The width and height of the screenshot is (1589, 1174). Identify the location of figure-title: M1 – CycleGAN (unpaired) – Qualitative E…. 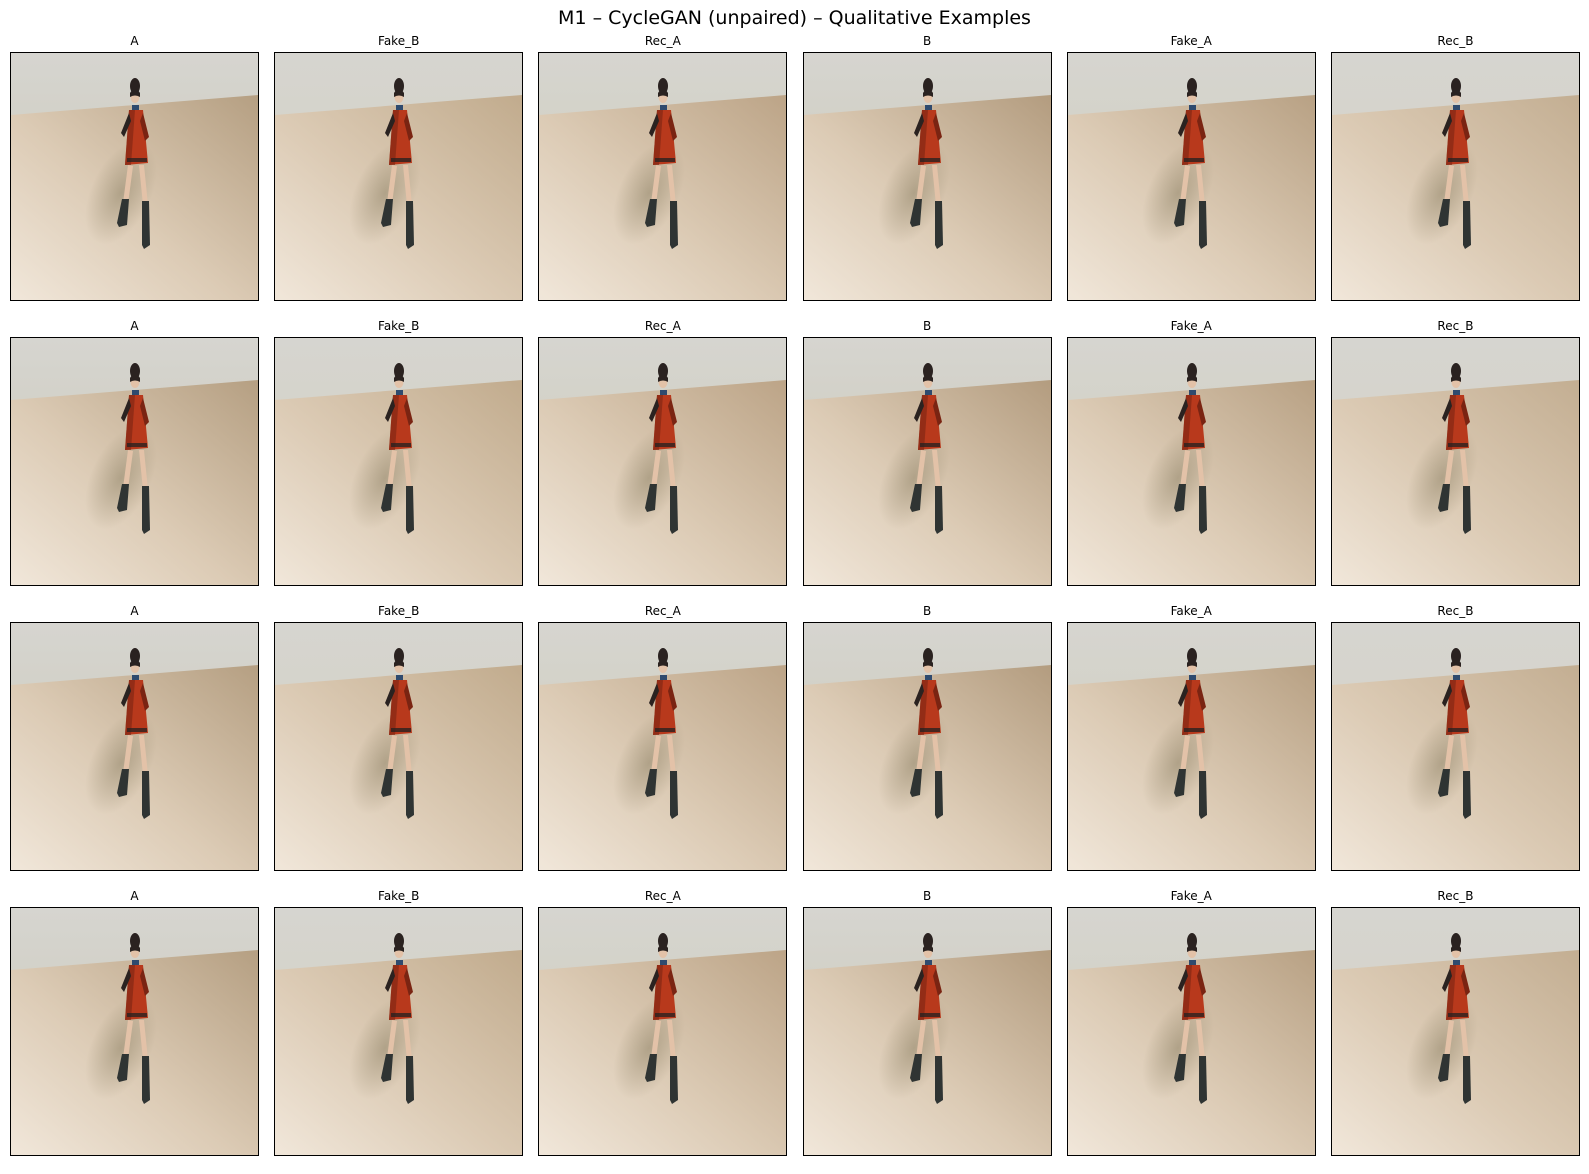
(794, 18).